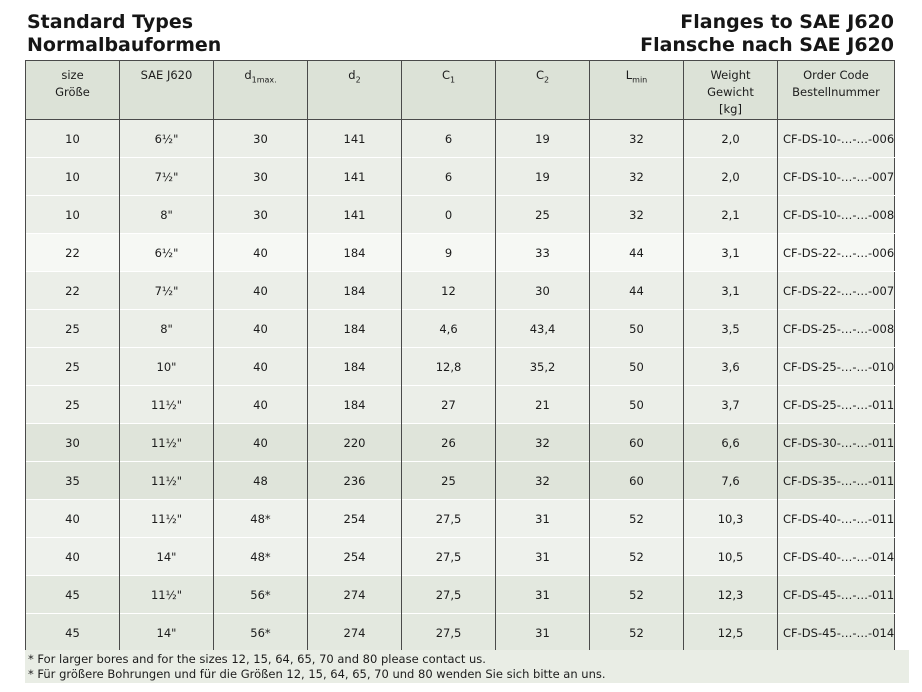 This screenshot has width=922, height=692. I want to click on cell-weight: 6,6, so click(730, 442).